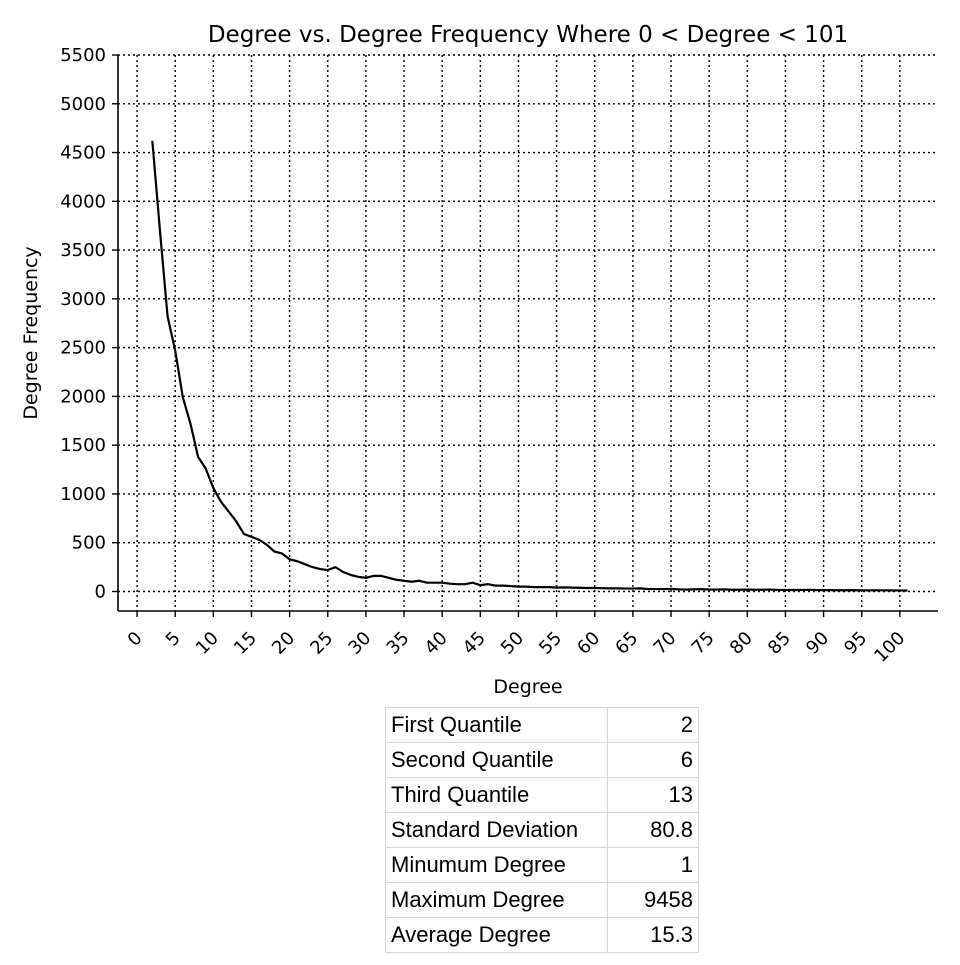 The image size is (960, 965). I want to click on y-tick-label: 0, so click(100, 591).